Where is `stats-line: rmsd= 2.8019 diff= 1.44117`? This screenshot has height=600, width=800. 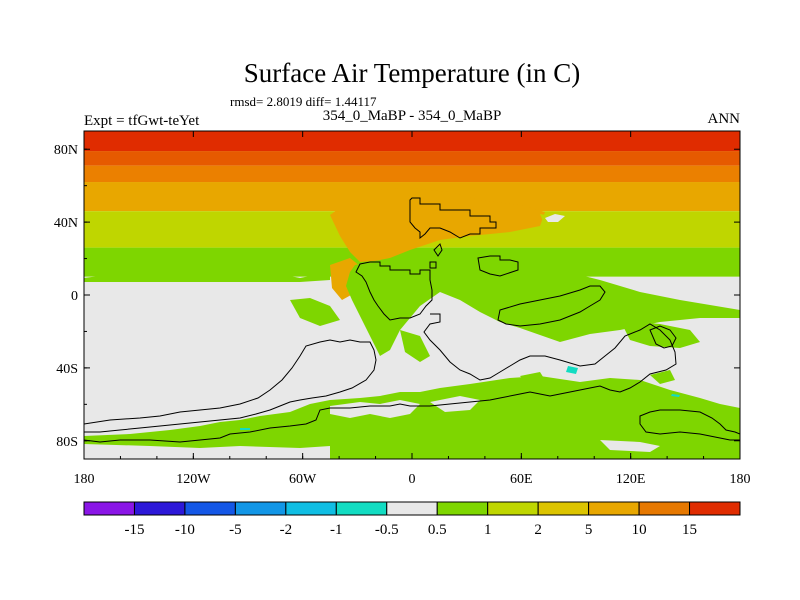 stats-line: rmsd= 2.8019 diff= 1.44117 is located at coordinates (303, 101).